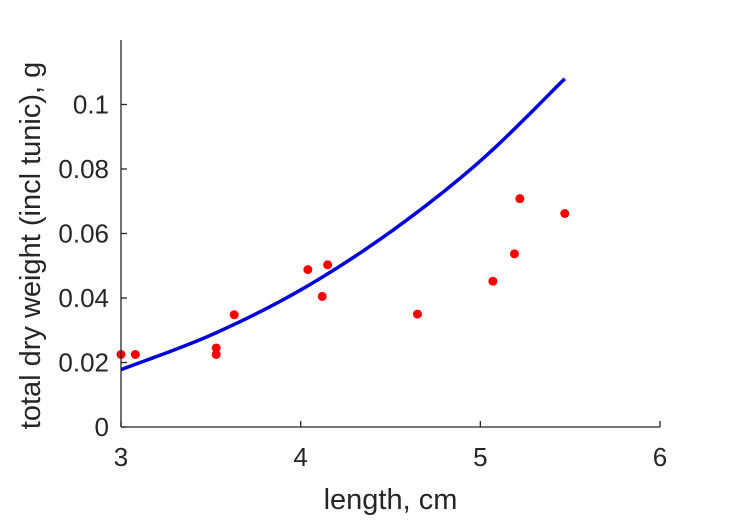 The width and height of the screenshot is (729, 521). Describe the element at coordinates (92, 266) in the screenshot. I see `y-ticks: 0 0.02 0.04 0.06 0.08 0.1` at that location.